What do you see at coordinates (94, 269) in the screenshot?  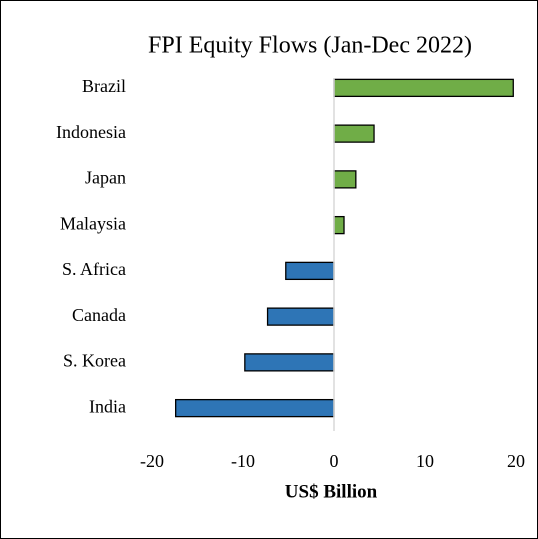 I see `y-tick-label: S. Africa` at bounding box center [94, 269].